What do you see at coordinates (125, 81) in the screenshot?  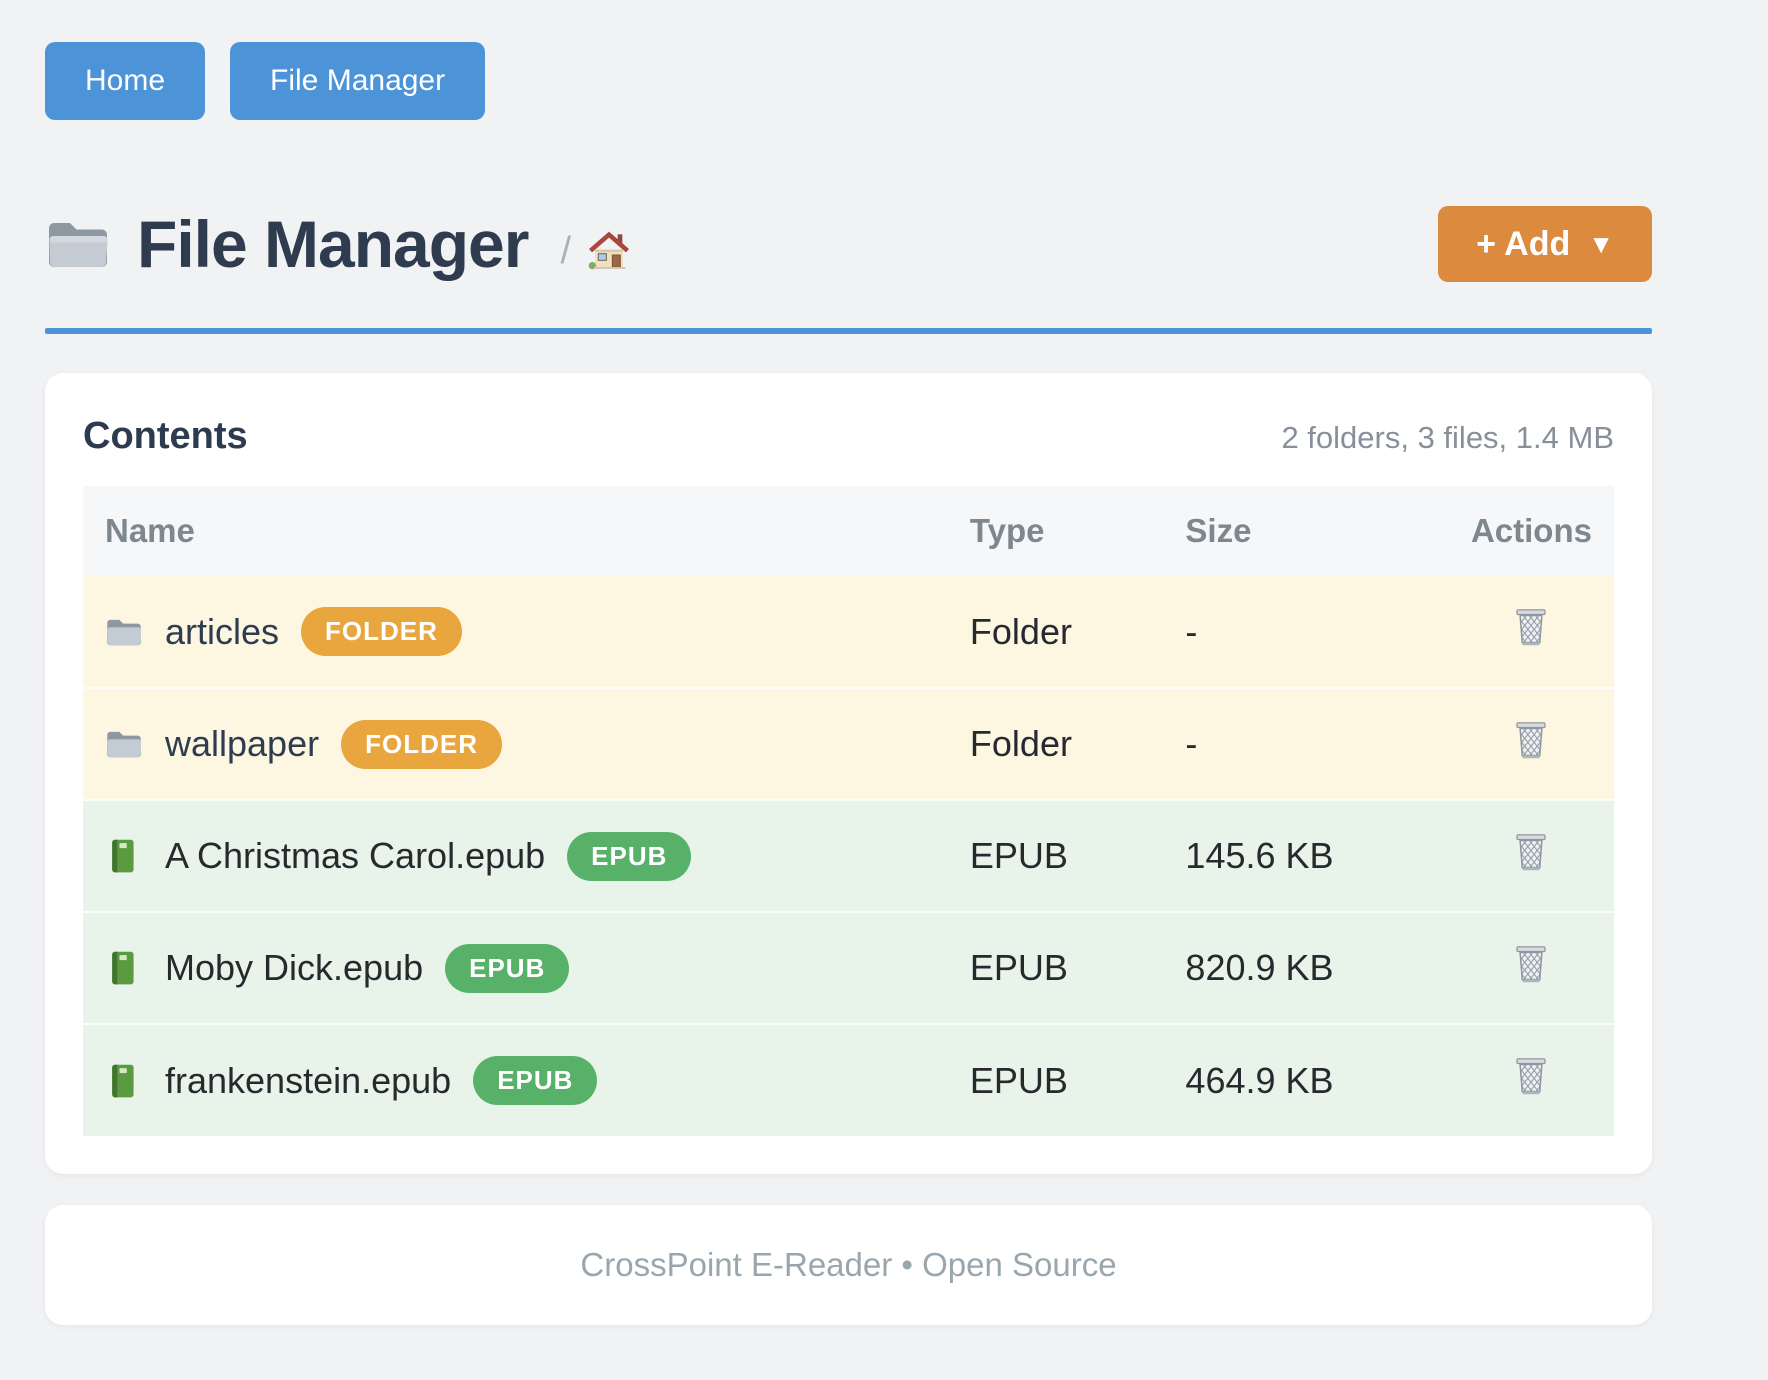 I see `nav-button-home: Home` at bounding box center [125, 81].